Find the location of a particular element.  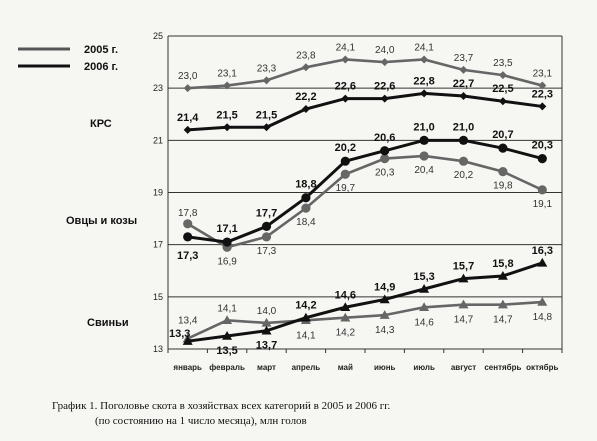

category-label-krs: КРС is located at coordinates (101, 124).